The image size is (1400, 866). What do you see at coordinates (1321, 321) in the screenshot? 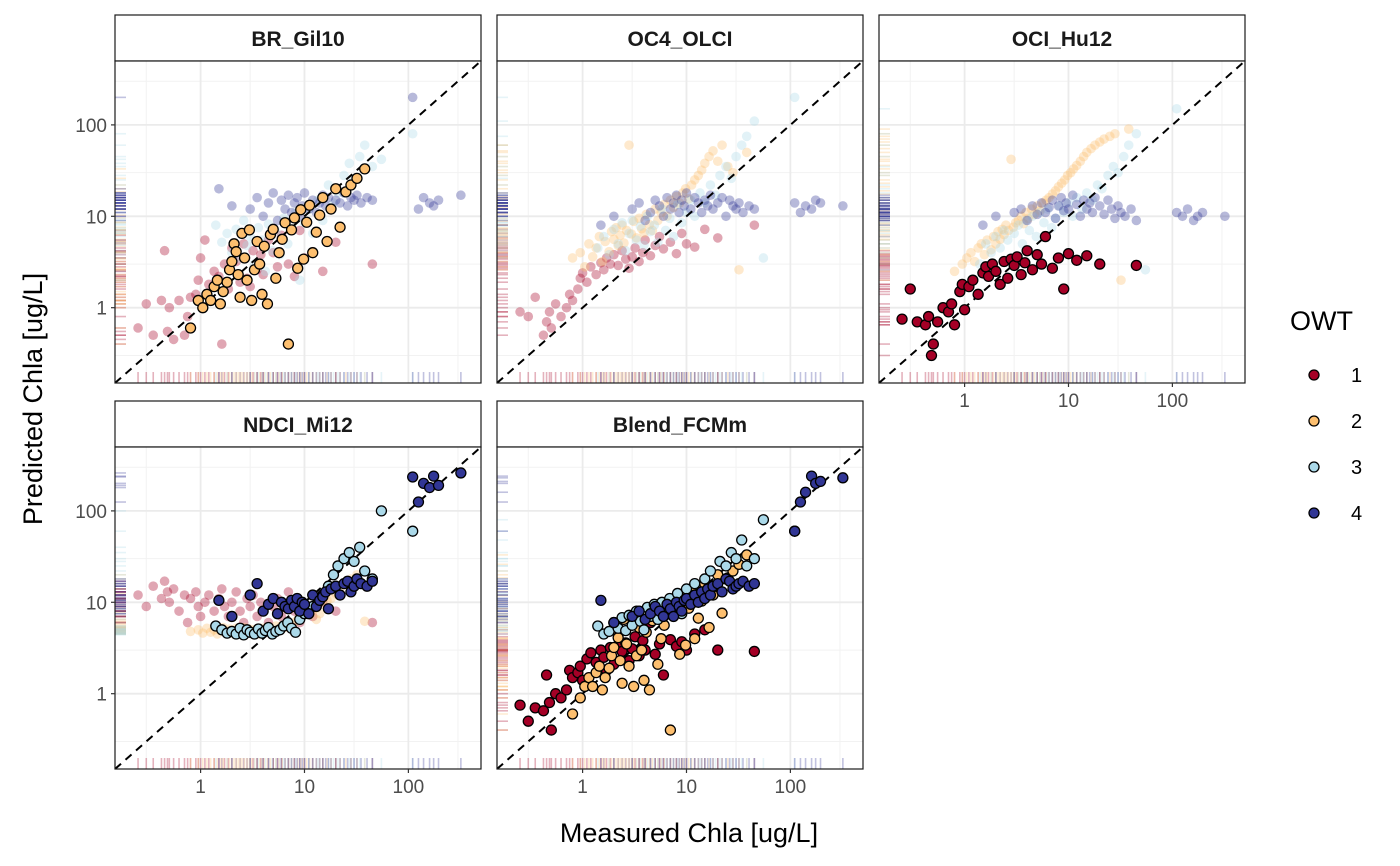
I see `legend-title: OWT` at bounding box center [1321, 321].